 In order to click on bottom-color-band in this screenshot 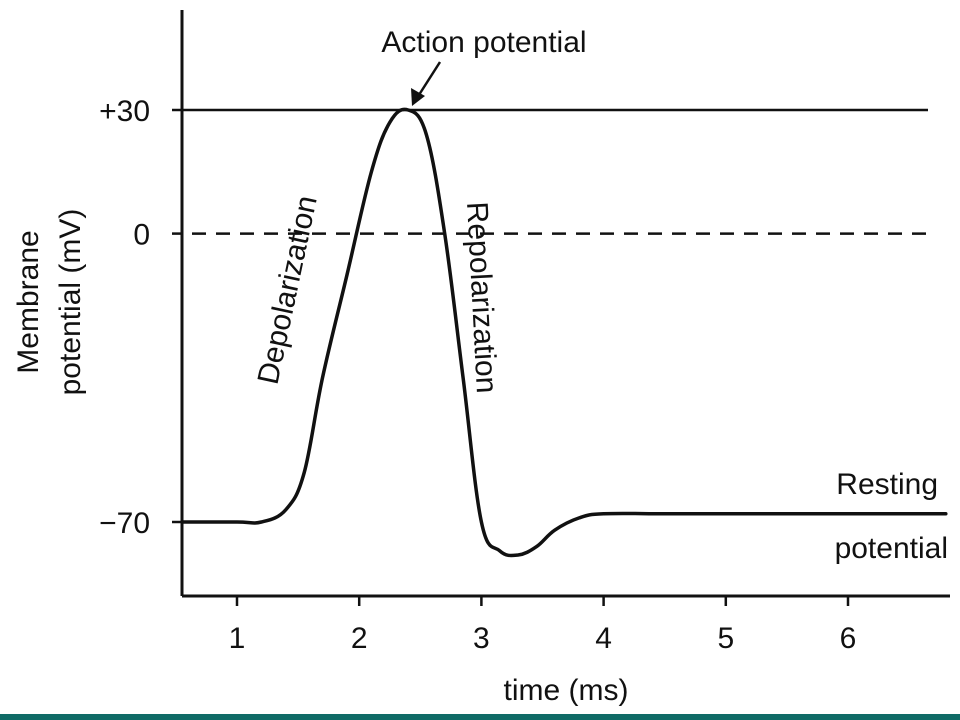, I will do `click(480, 717)`.